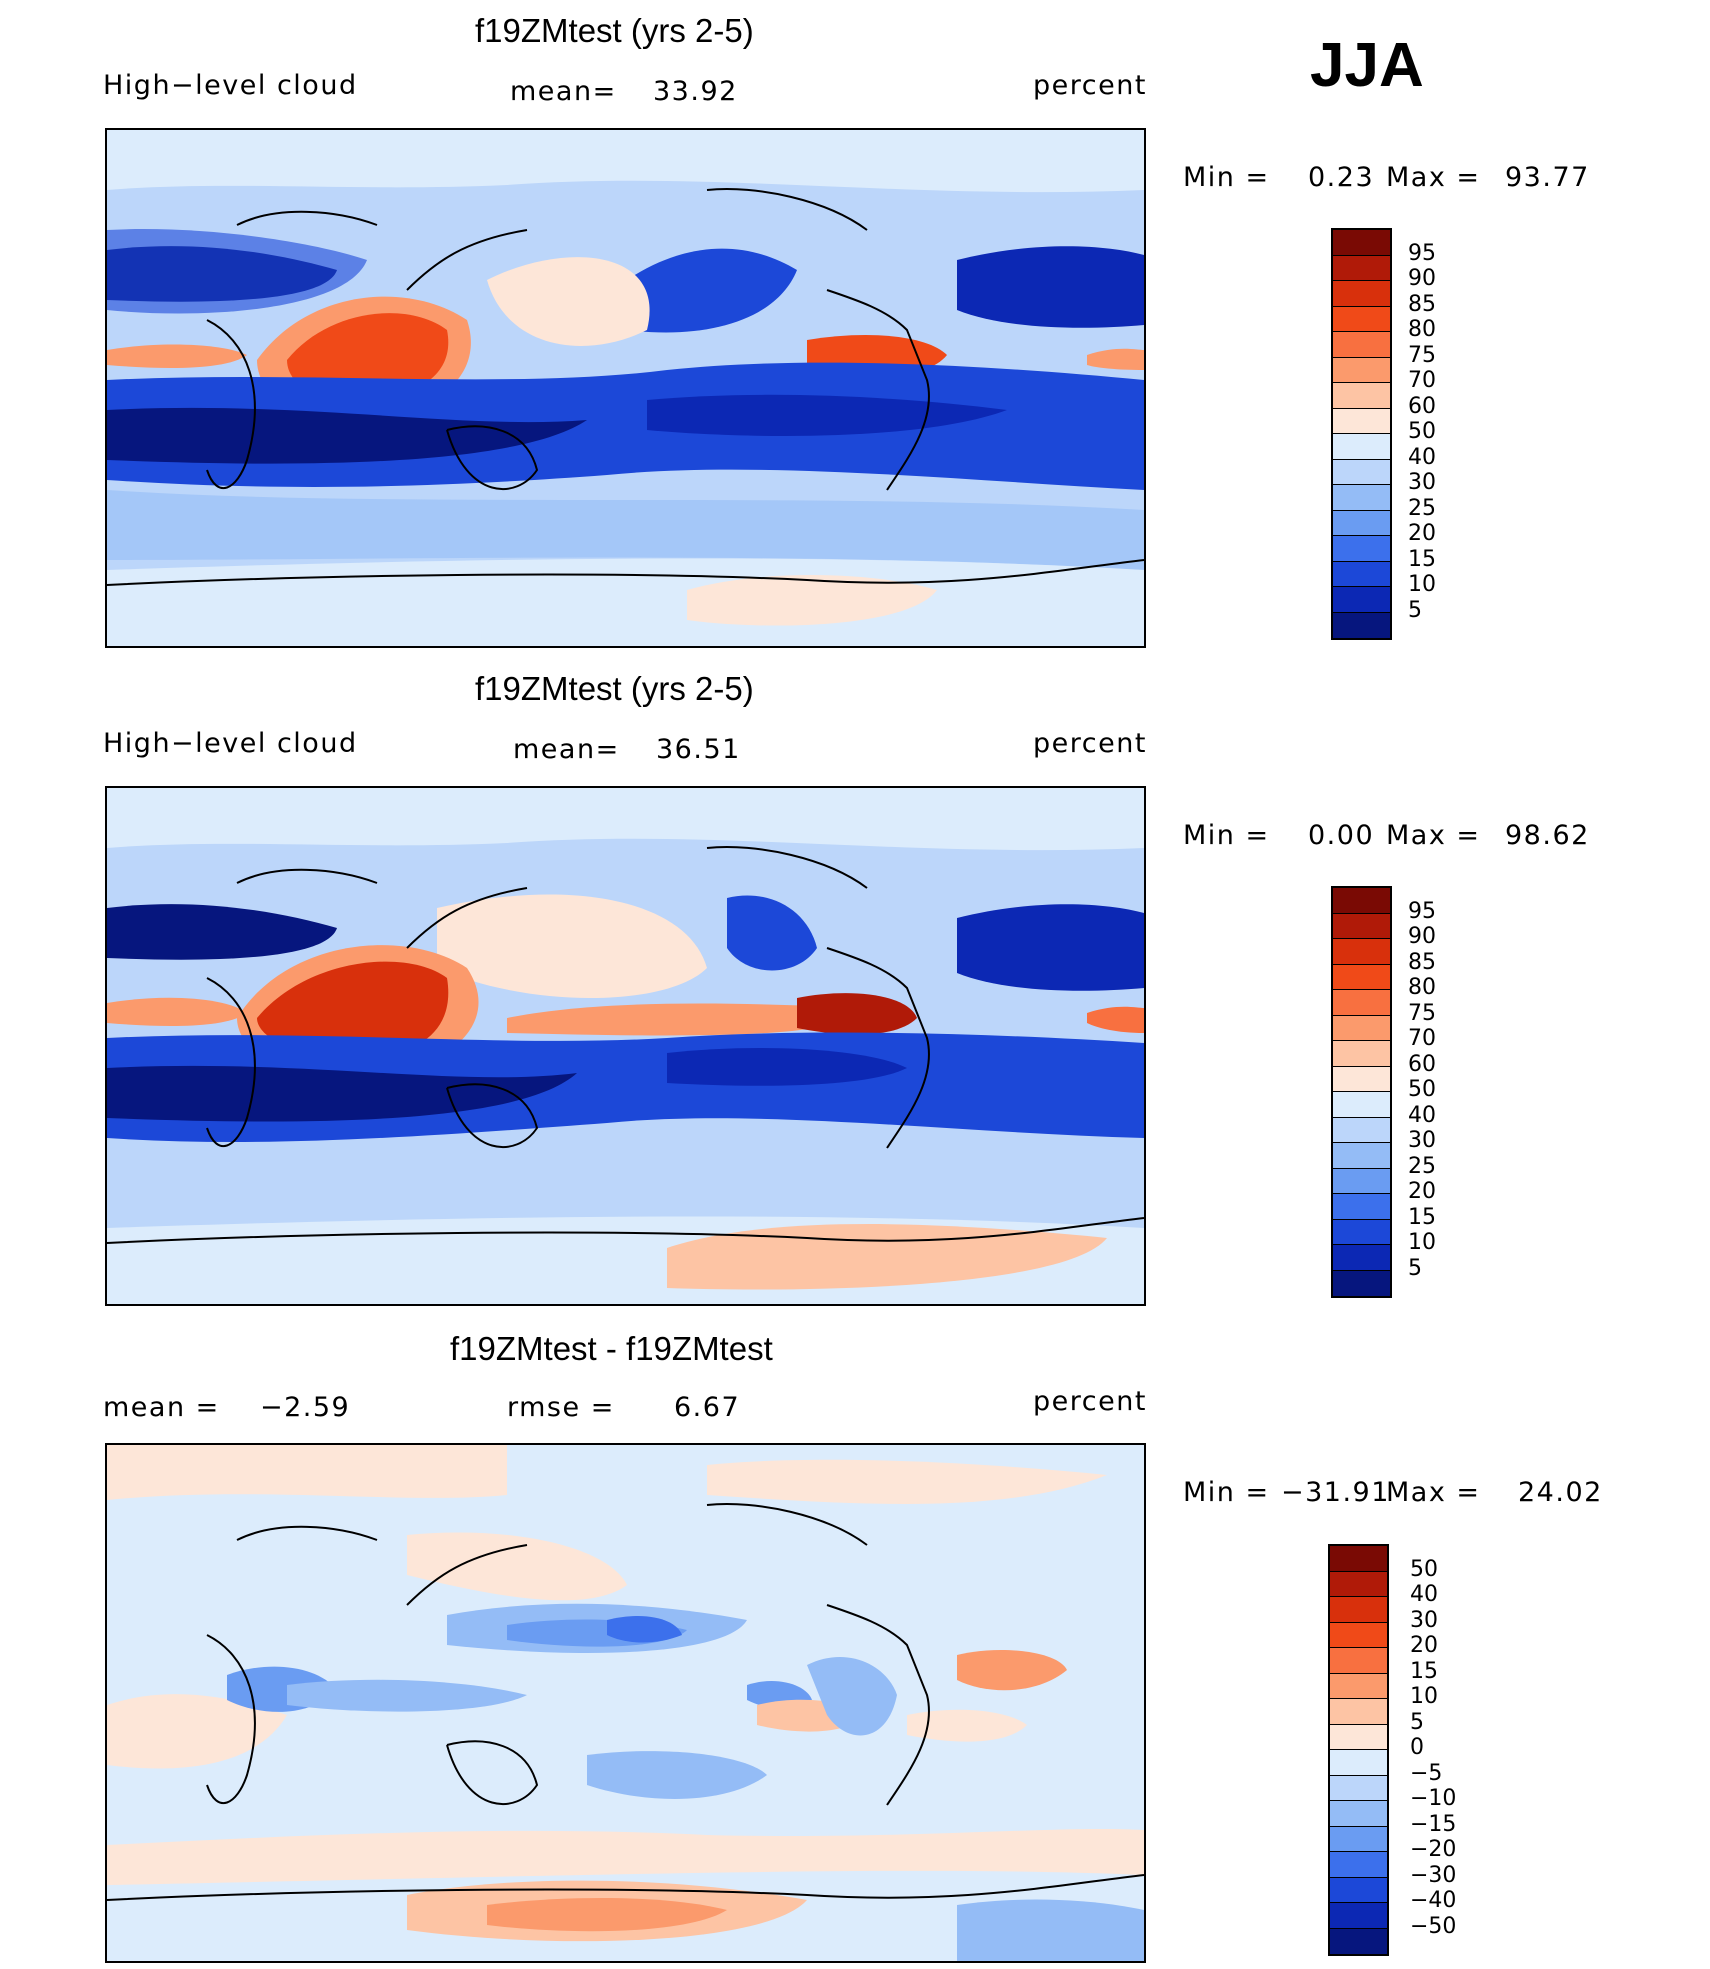  Describe the element at coordinates (1547, 835) in the screenshot. I see `panel-2-max-value: 98.62` at that location.